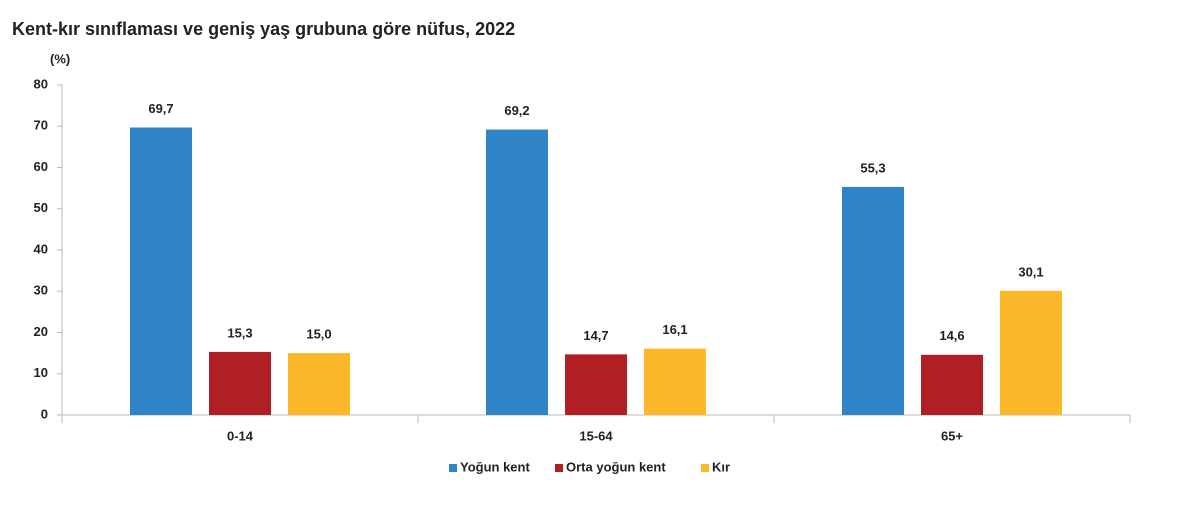 The width and height of the screenshot is (1200, 507). I want to click on value-label: 30,1, so click(1030, 271).